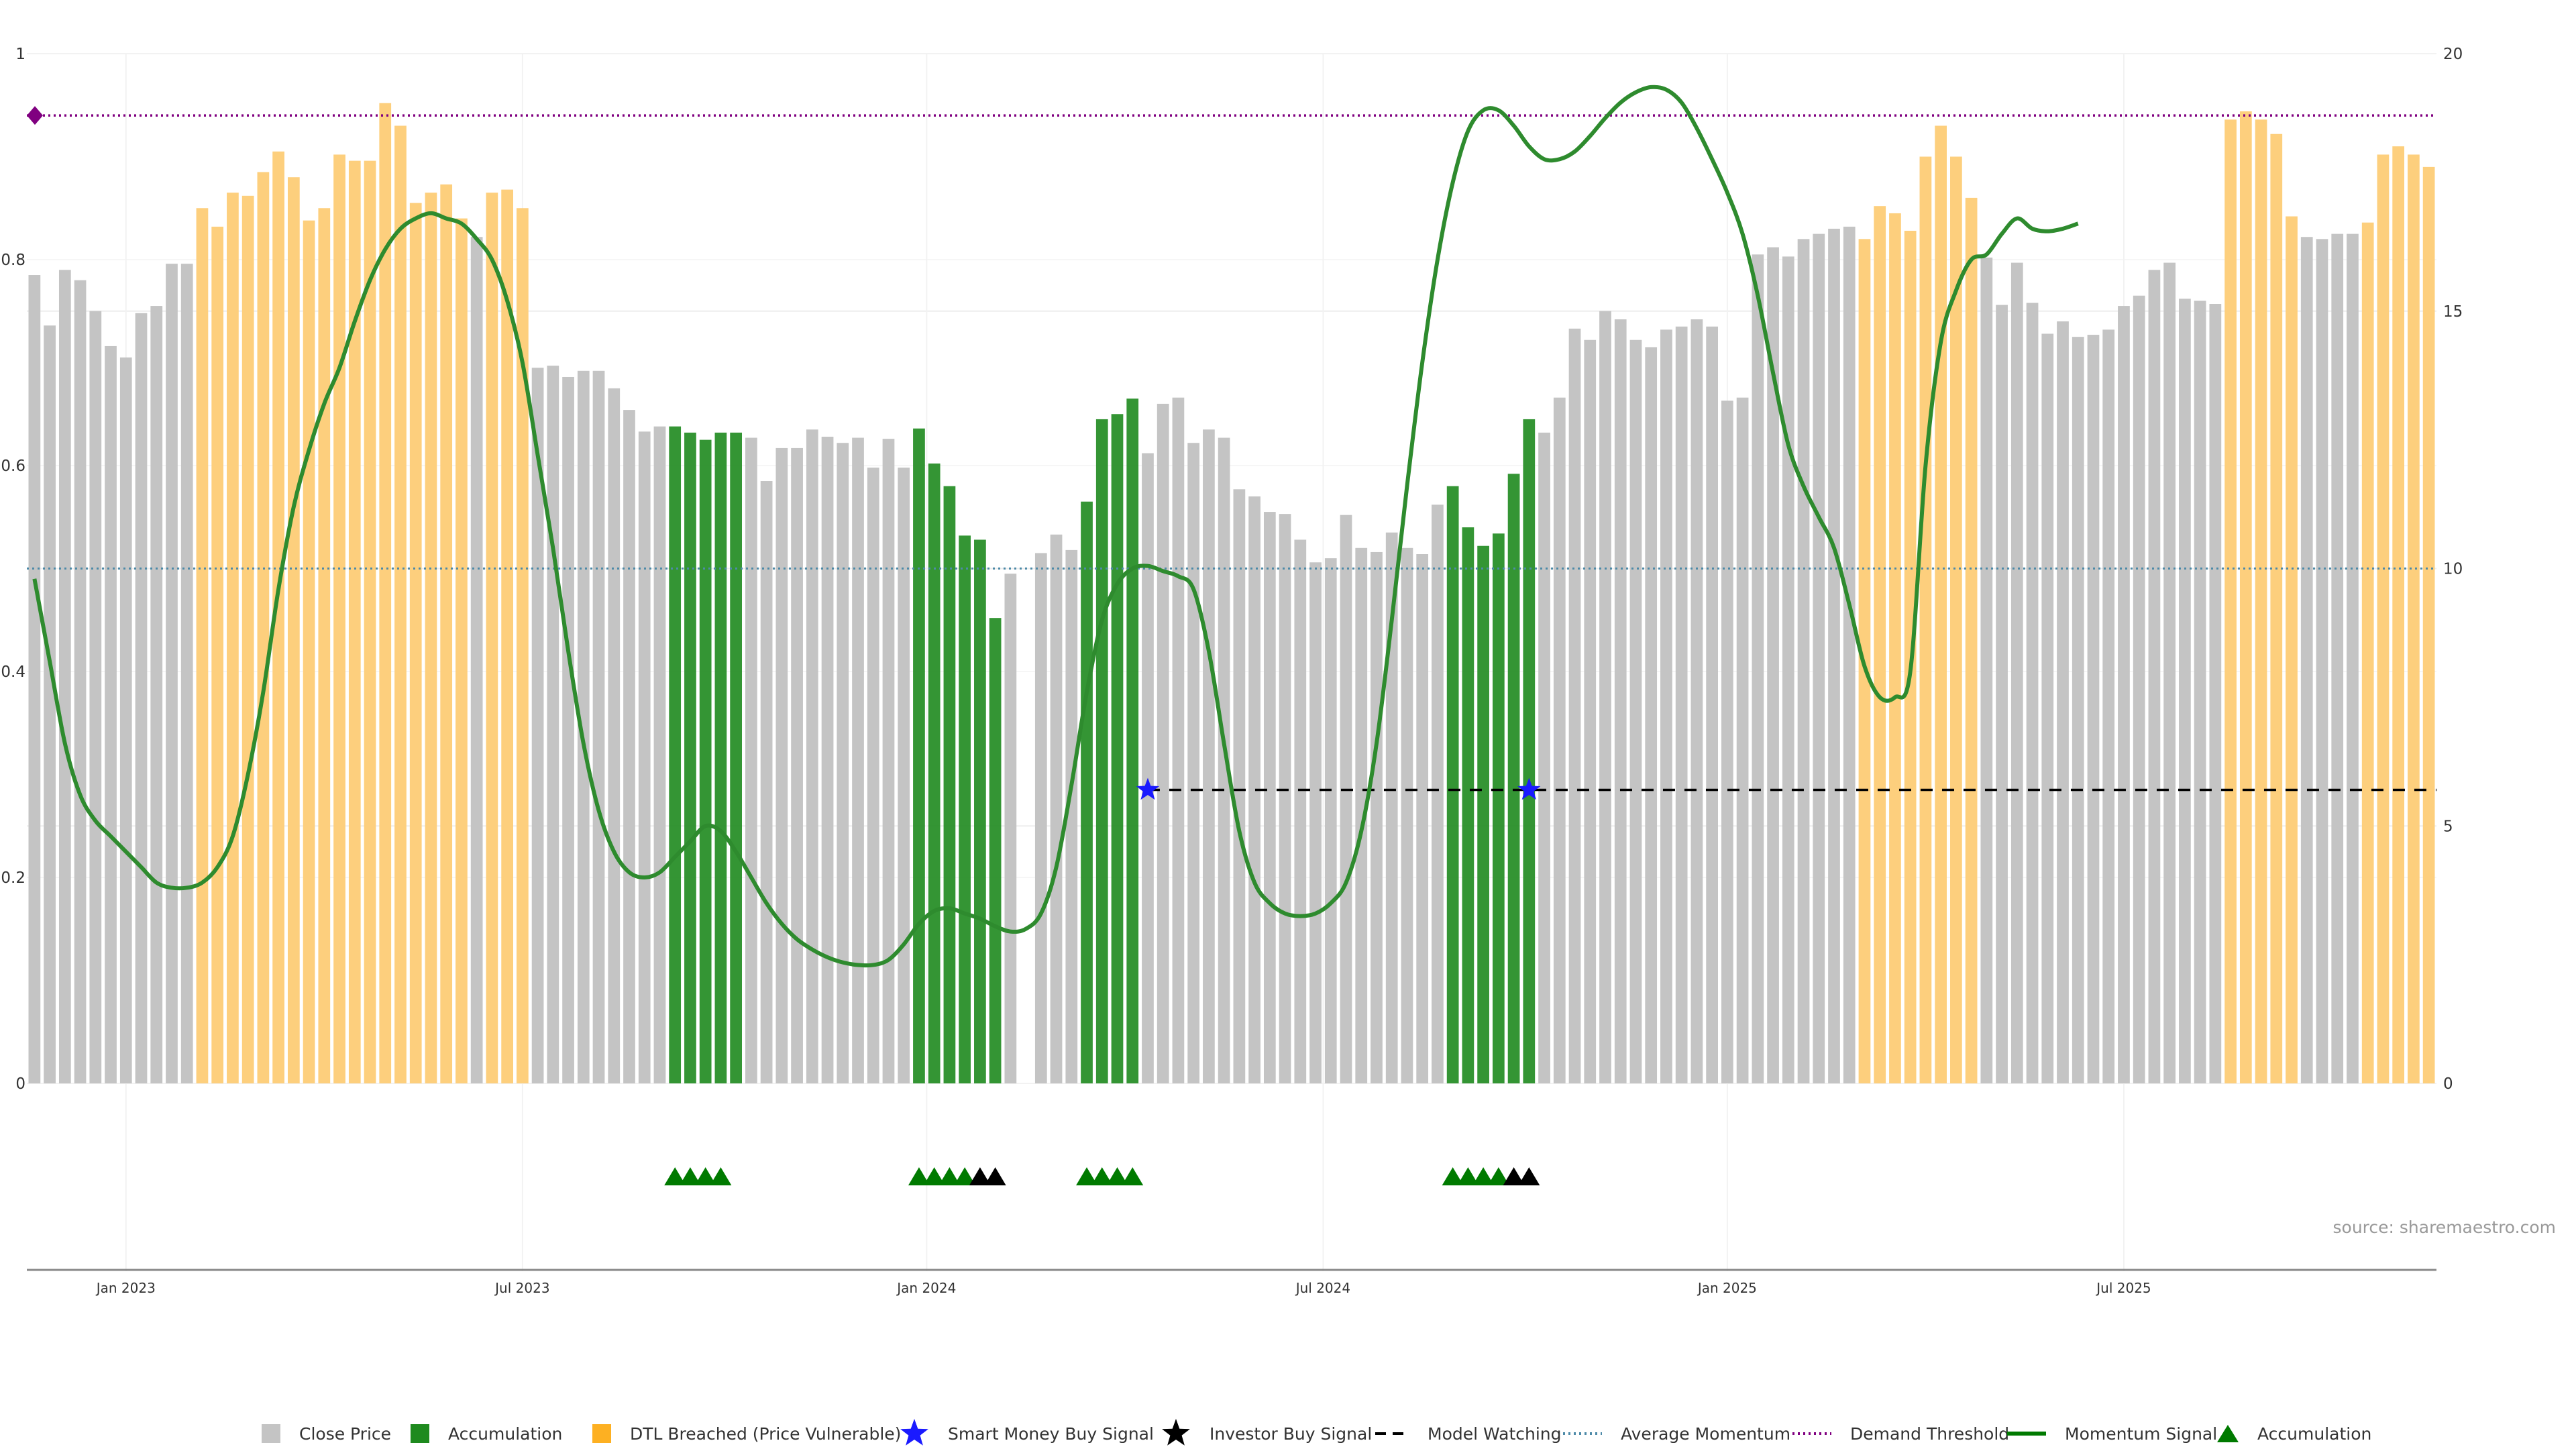 The height and width of the screenshot is (1449, 2576). Describe the element at coordinates (1900, 1434) in the screenshot. I see `legend-item: Demand Threshold` at that location.